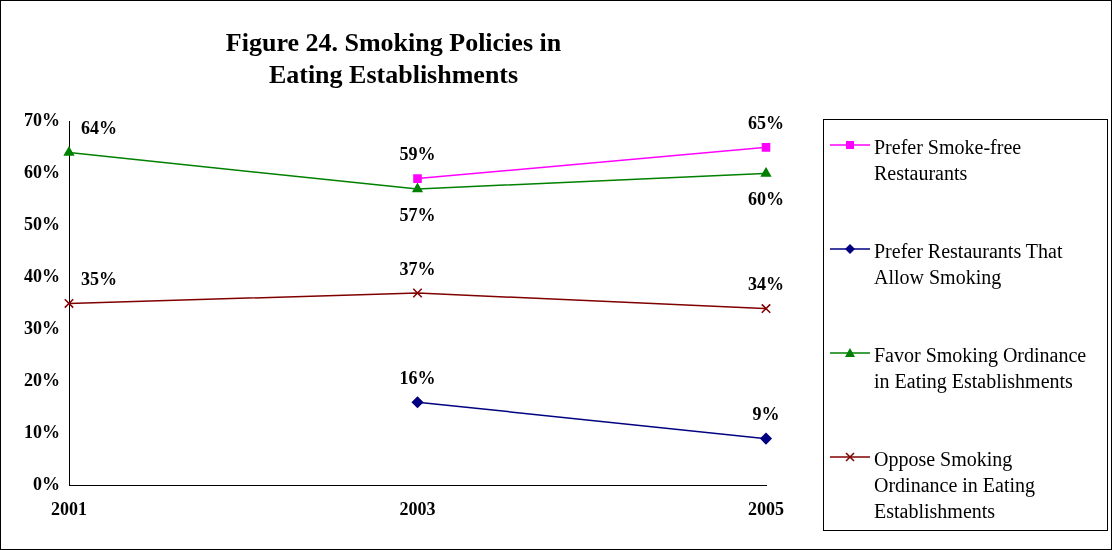  Describe the element at coordinates (393, 58) in the screenshot. I see `chart-title: Figure 24. Smoking Policies in Eating Establishments` at that location.